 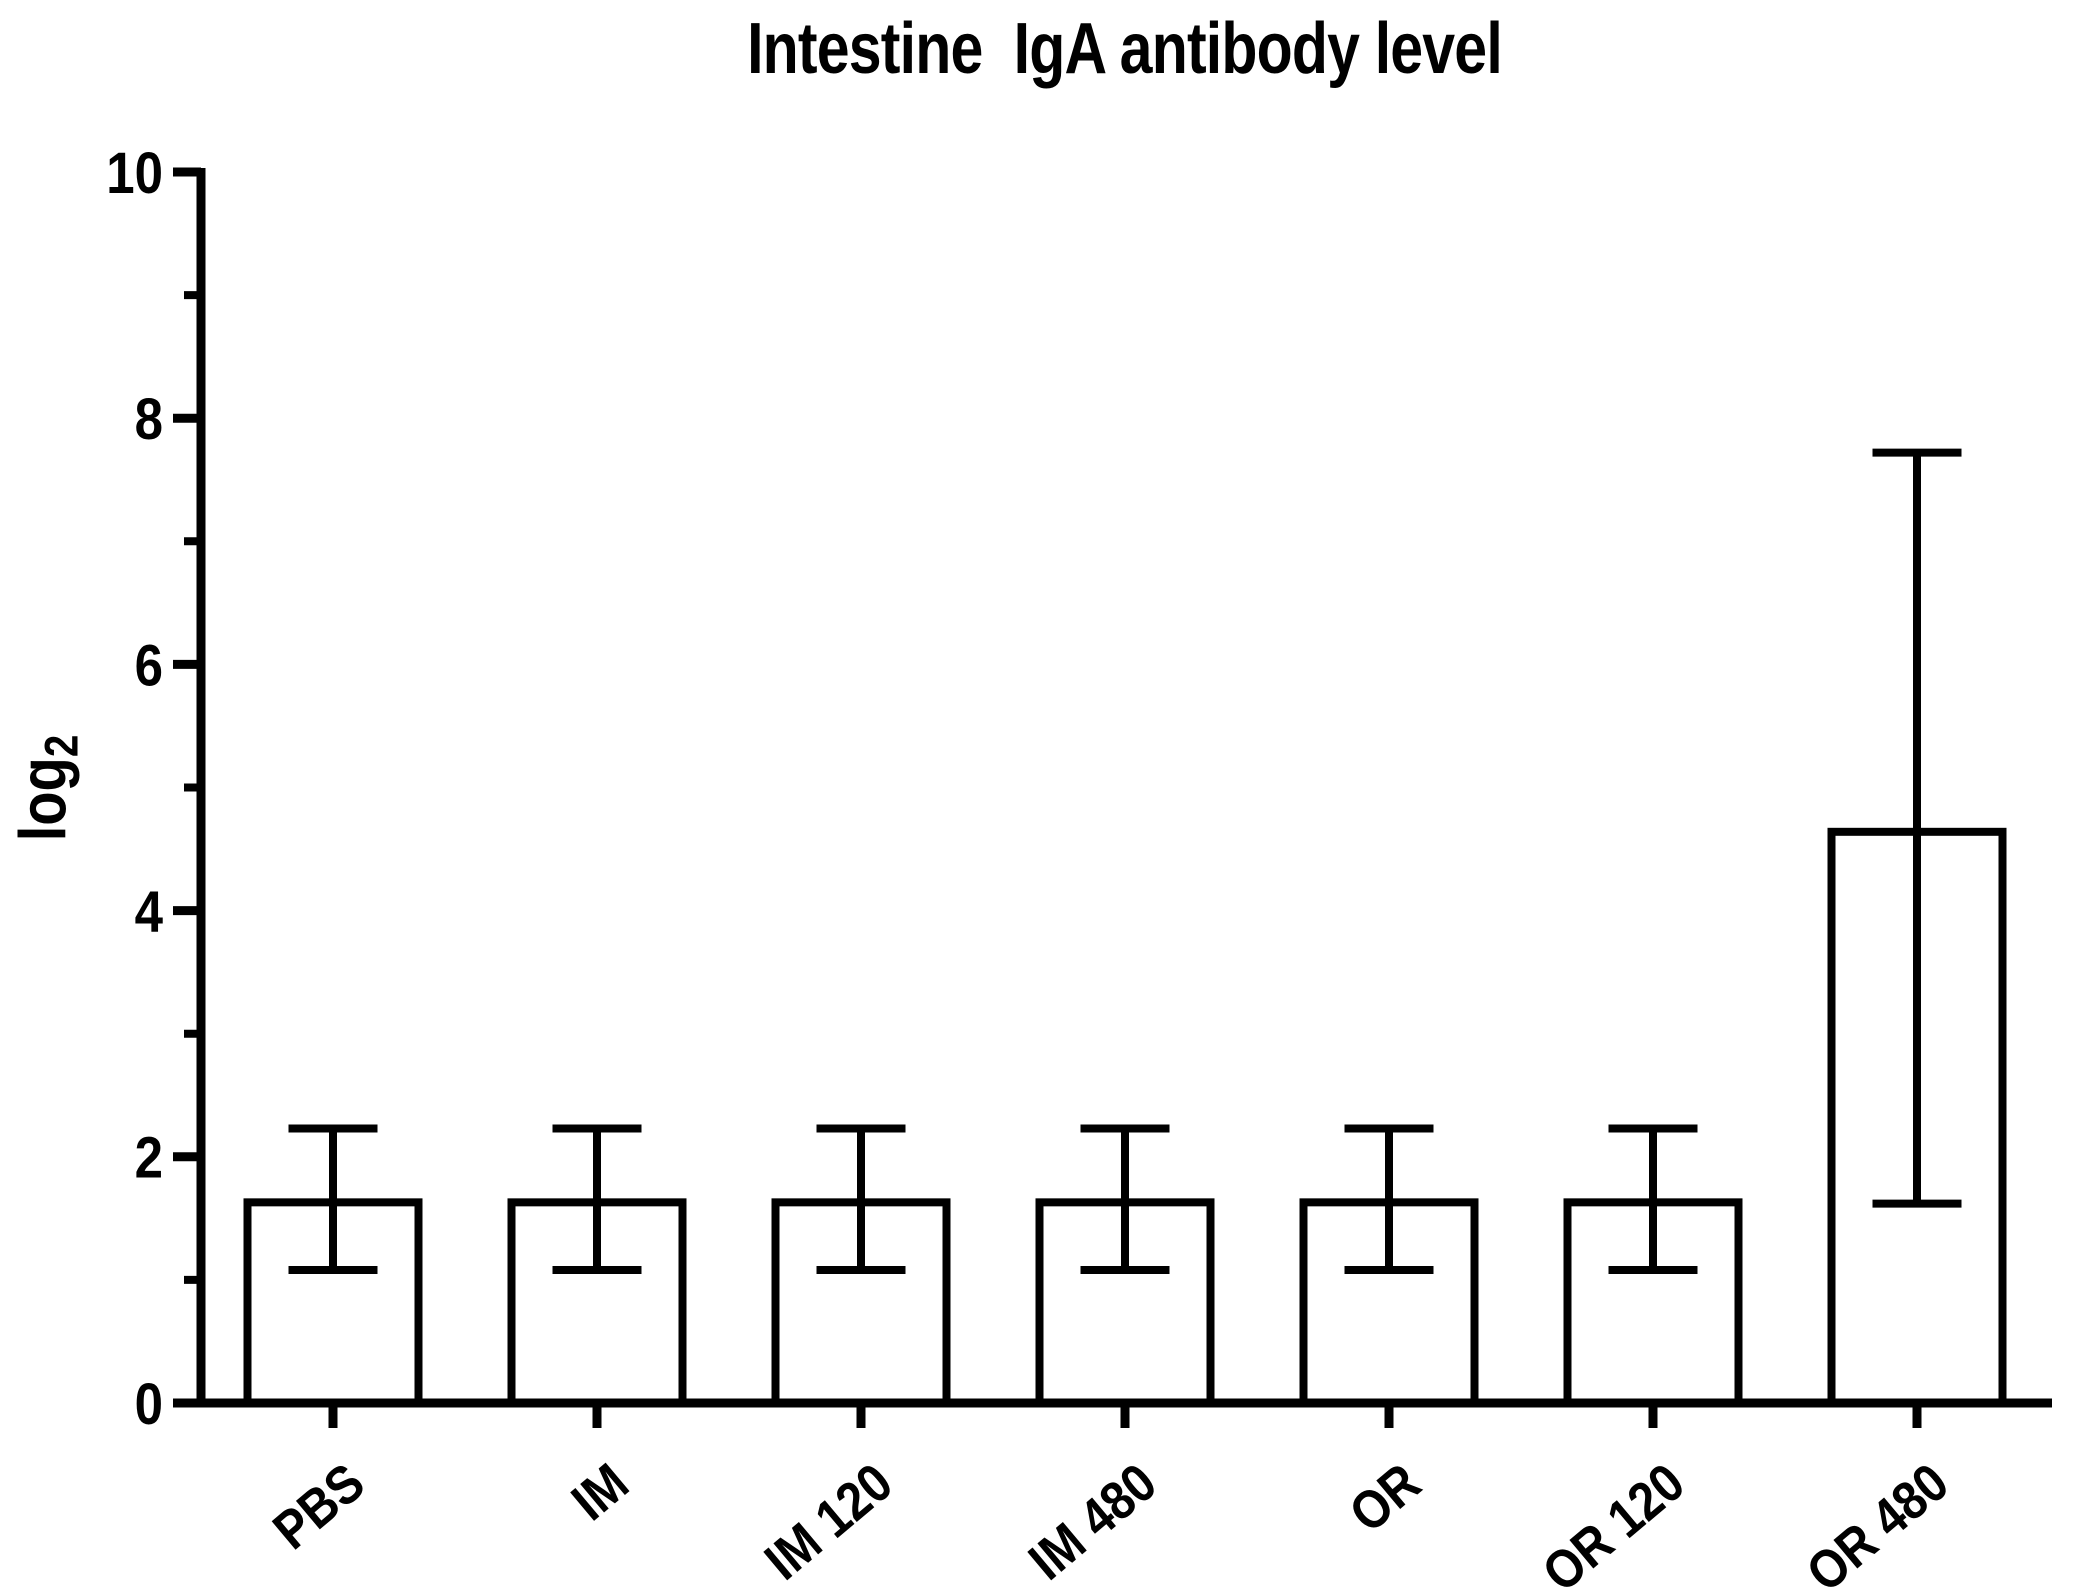 What do you see at coordinates (149, 665) in the screenshot?
I see `y-tick-label: 6` at bounding box center [149, 665].